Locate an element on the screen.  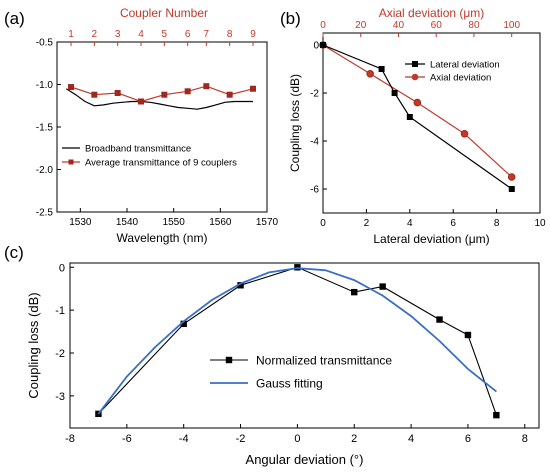
legend-marker-lateral is located at coordinates (415, 64).